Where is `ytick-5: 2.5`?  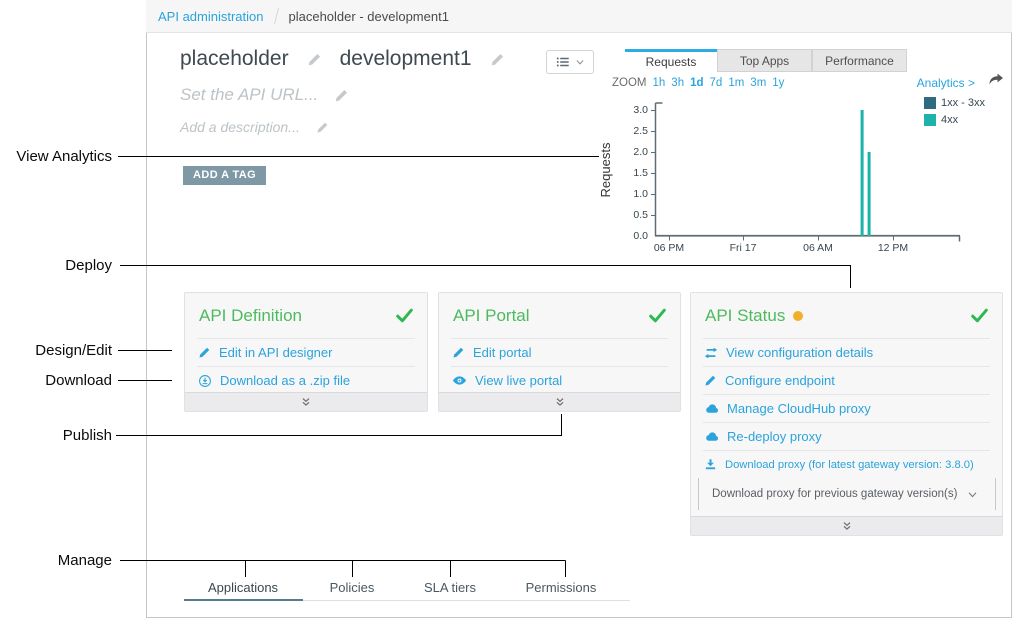 ytick-5: 2.5 is located at coordinates (640, 131).